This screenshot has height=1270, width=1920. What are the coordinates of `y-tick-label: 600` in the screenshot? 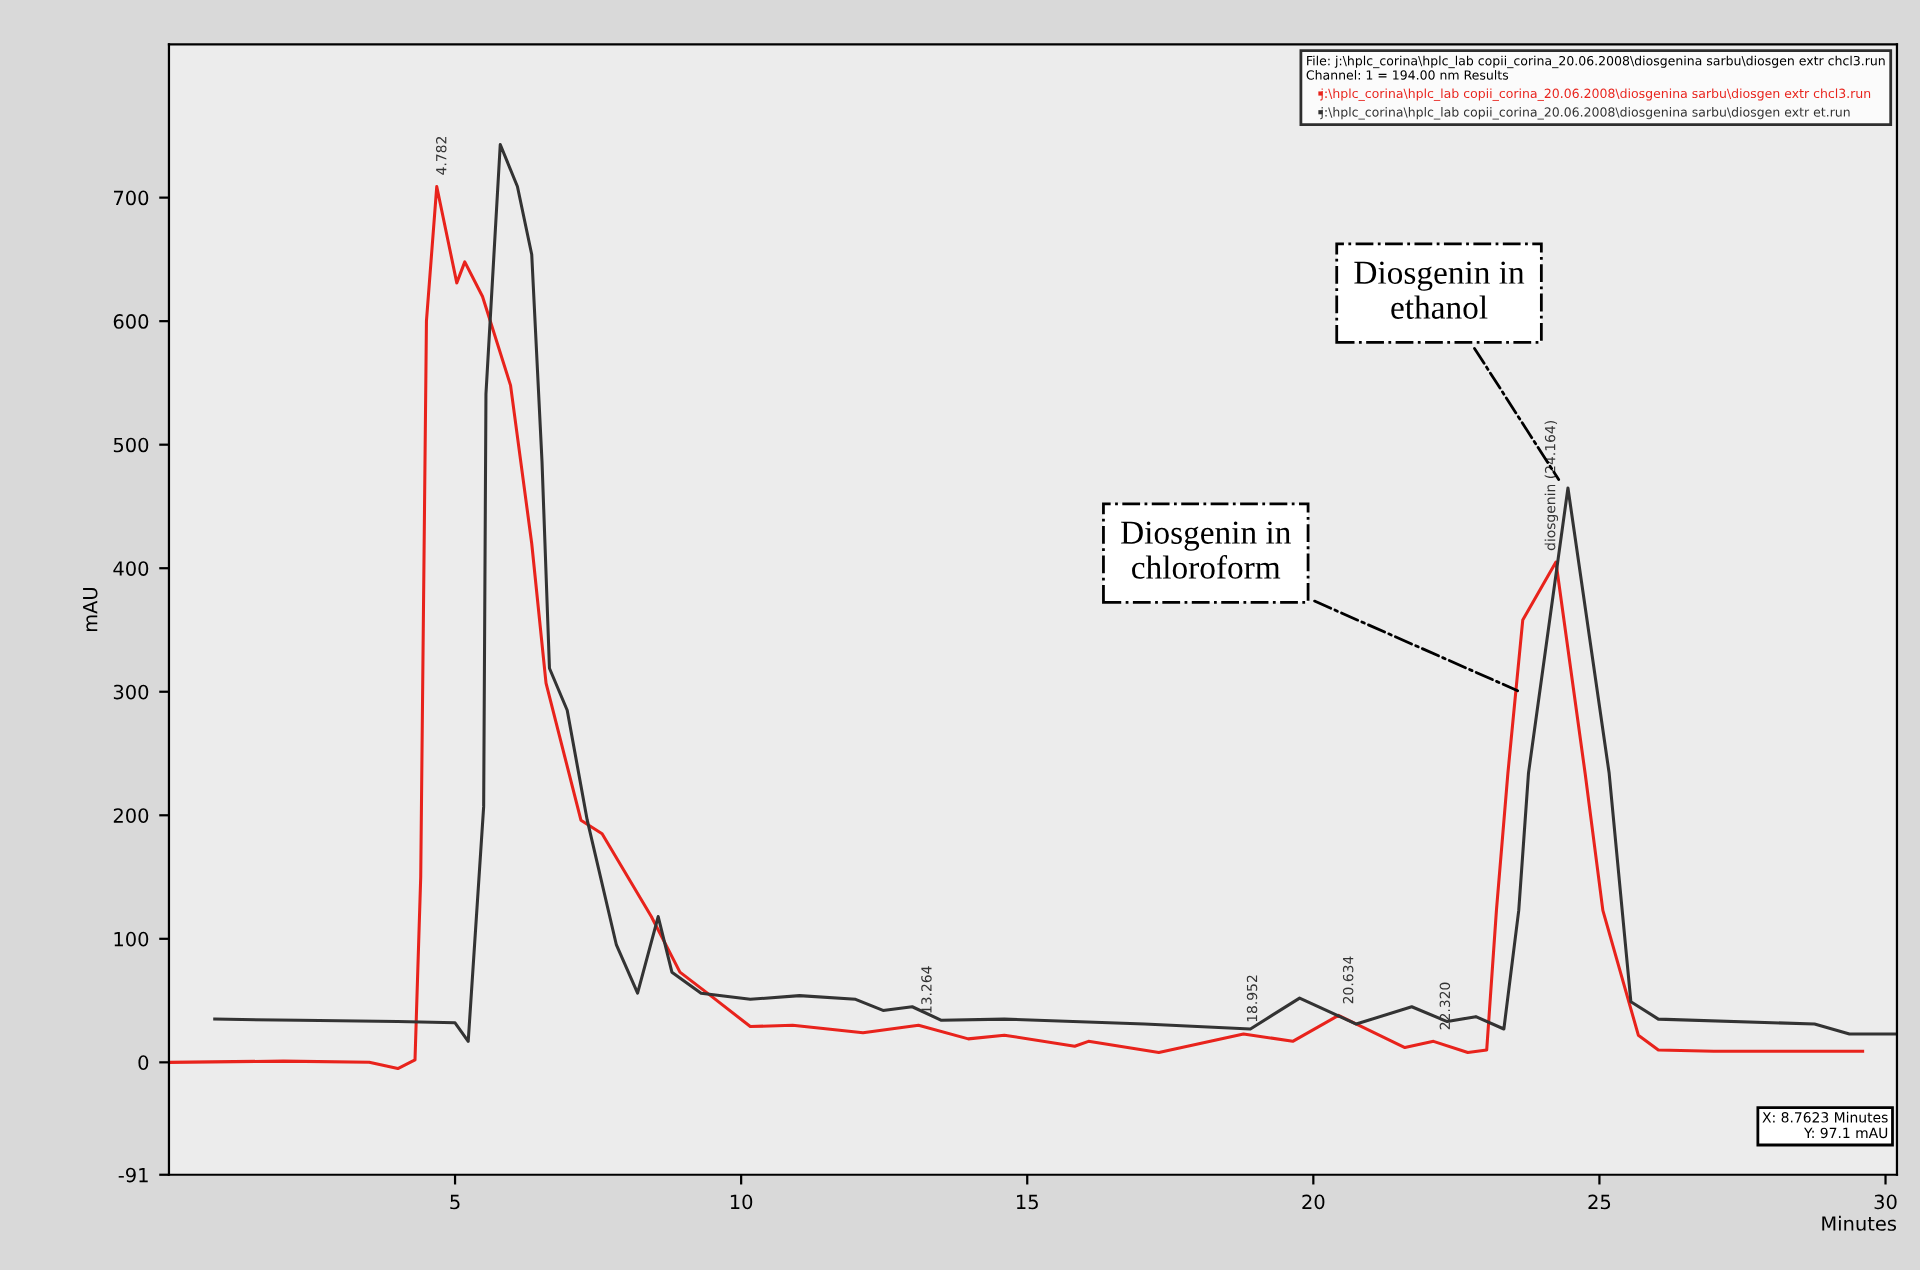 It's located at (131, 321).